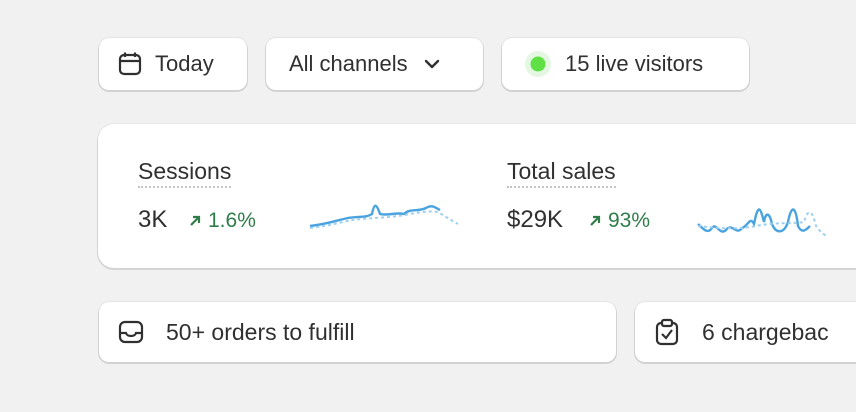  I want to click on live-label: 15 live visitors, so click(634, 63).